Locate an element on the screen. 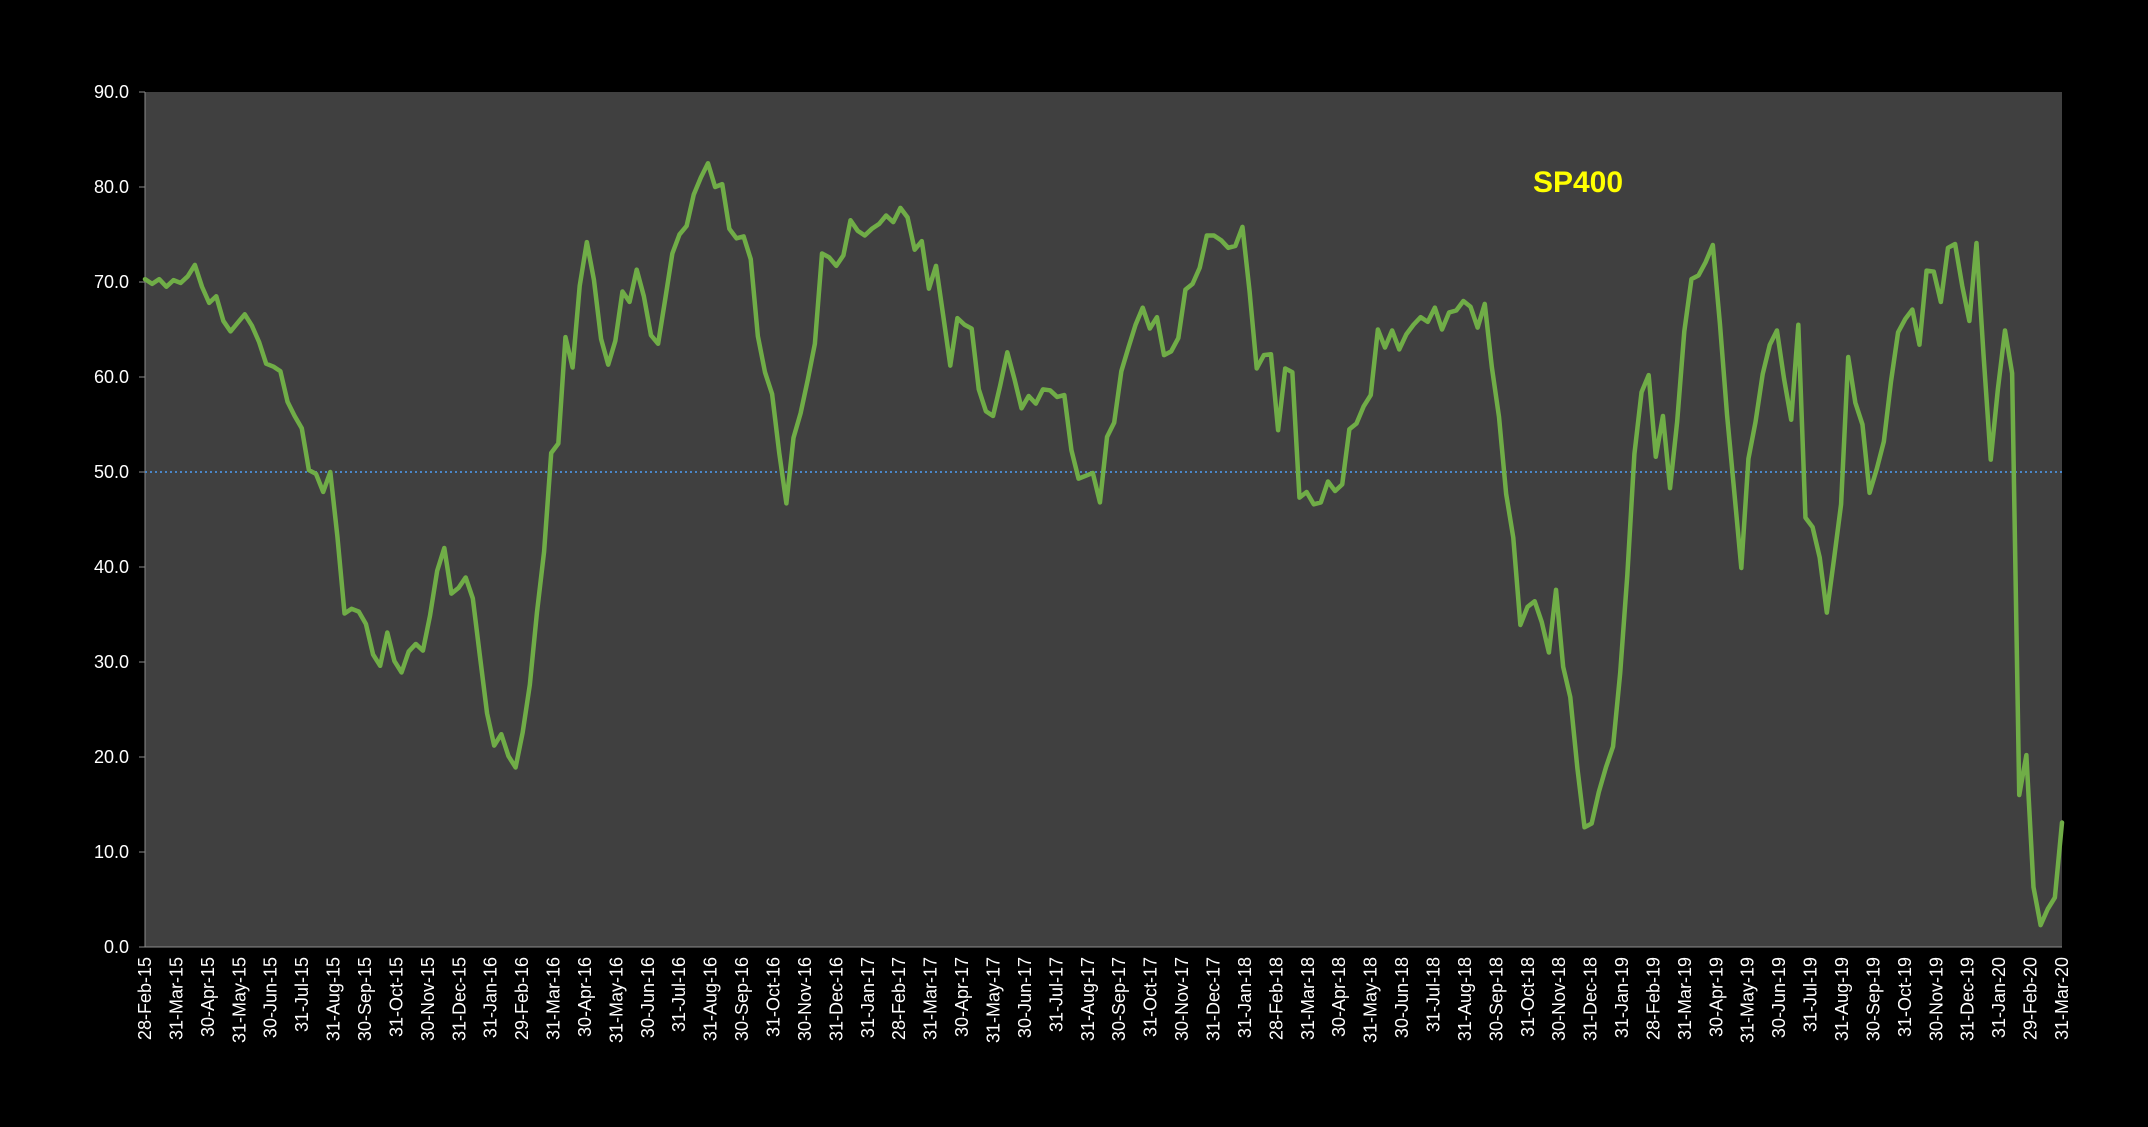 The image size is (2148, 1127). x-tick-label: 30-Jun-15 is located at coordinates (271, 997).